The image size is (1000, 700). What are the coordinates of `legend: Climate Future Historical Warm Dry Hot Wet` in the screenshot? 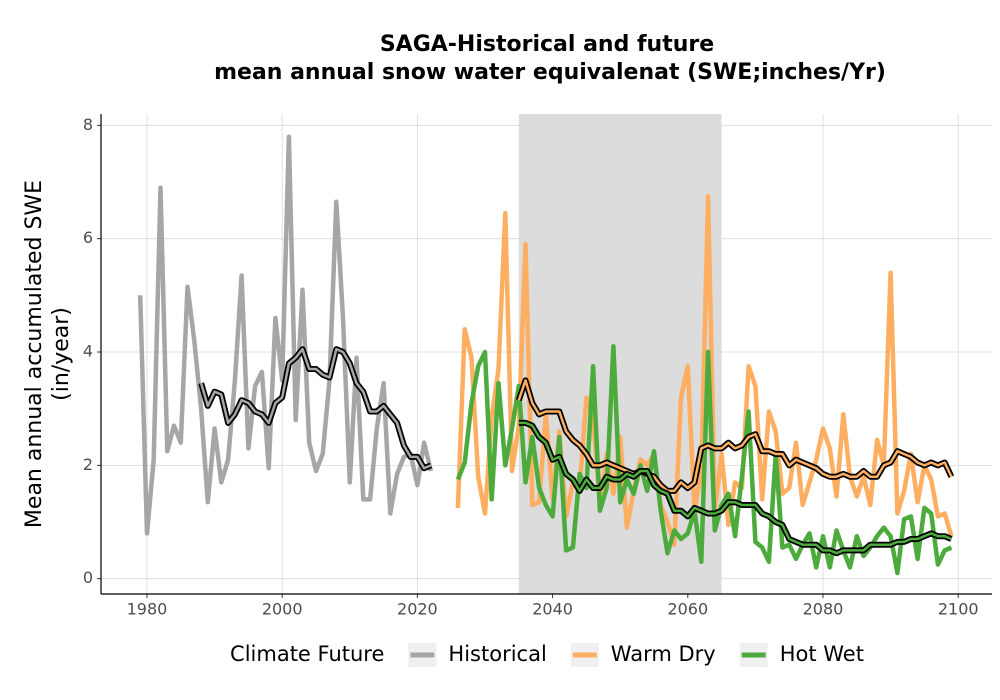 It's located at (547, 654).